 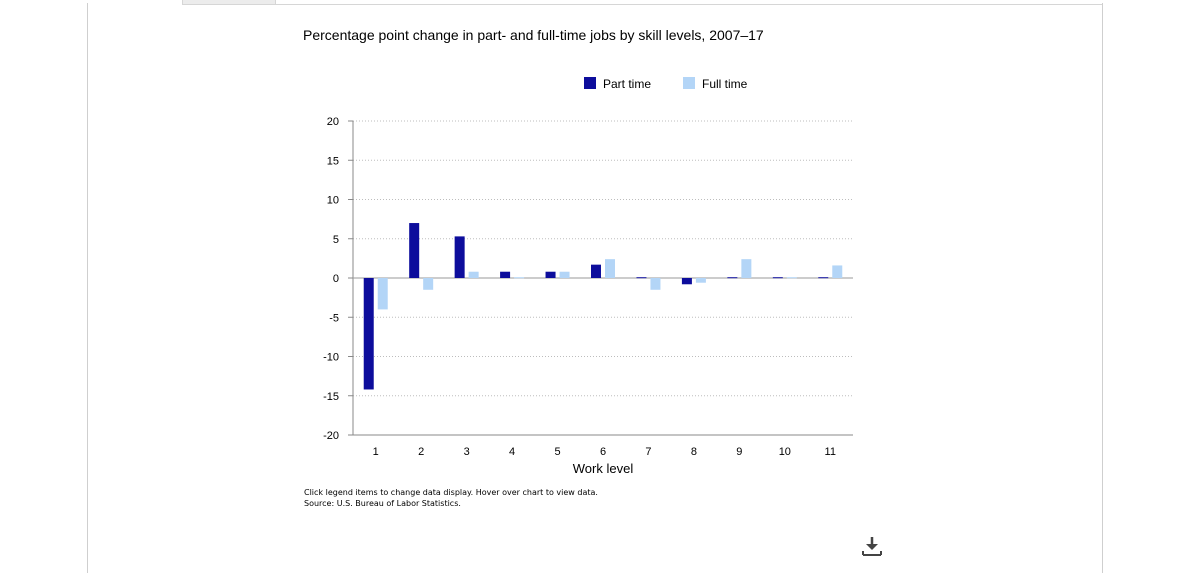 I want to click on legend: Part time Full time, so click(x=666, y=84).